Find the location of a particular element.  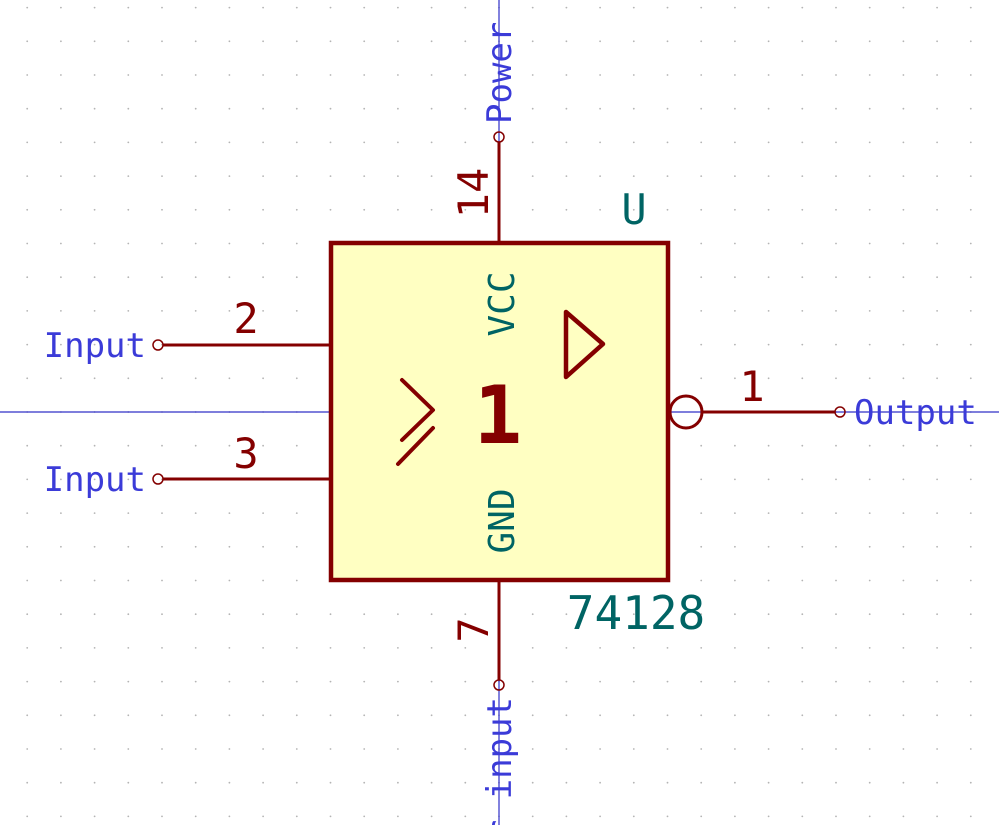

endpoint-ground is located at coordinates (499, 685).